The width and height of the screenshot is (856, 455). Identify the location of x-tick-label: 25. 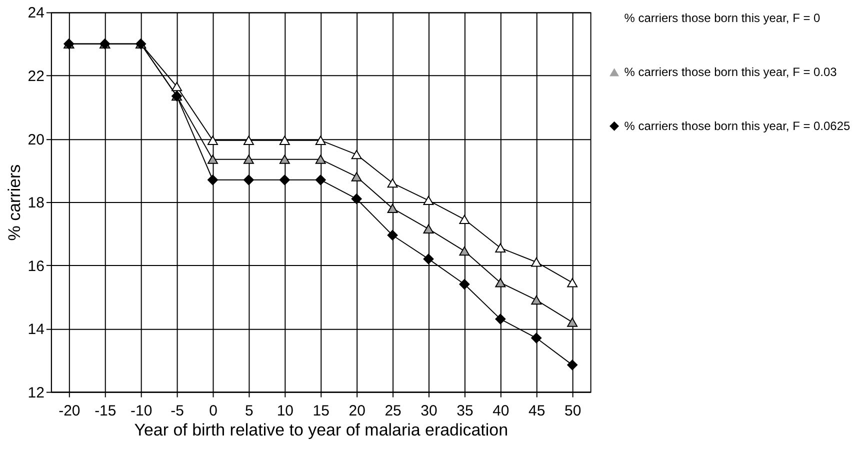
(393, 411).